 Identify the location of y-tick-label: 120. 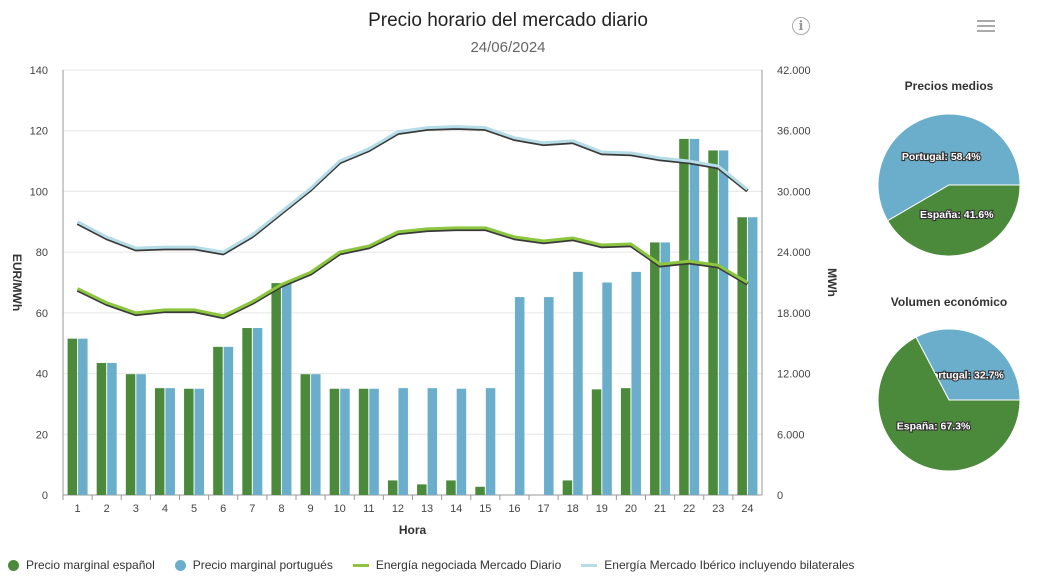
(39, 132).